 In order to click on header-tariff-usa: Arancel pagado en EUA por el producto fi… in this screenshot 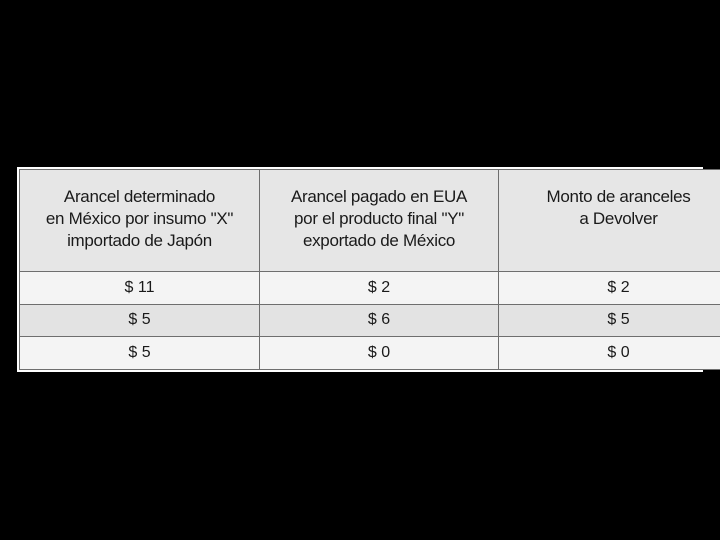, I will do `click(379, 220)`.